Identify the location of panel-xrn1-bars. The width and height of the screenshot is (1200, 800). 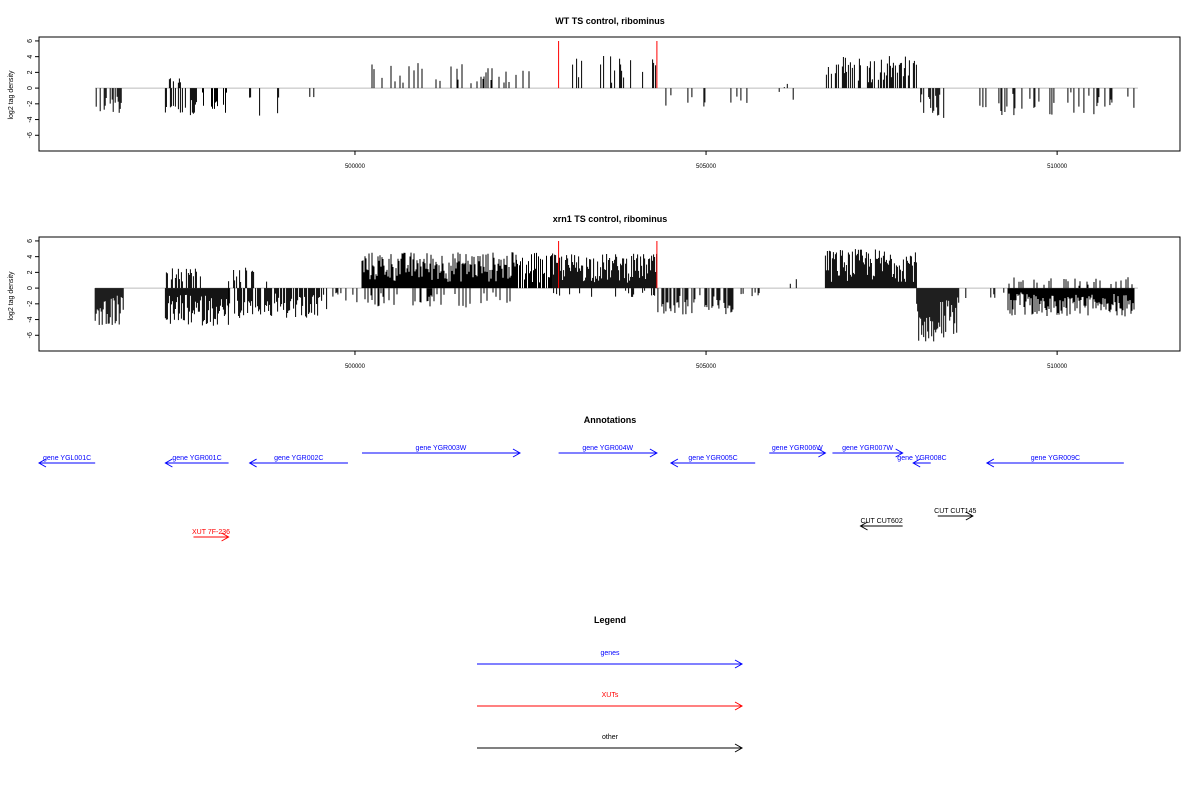
(616, 291).